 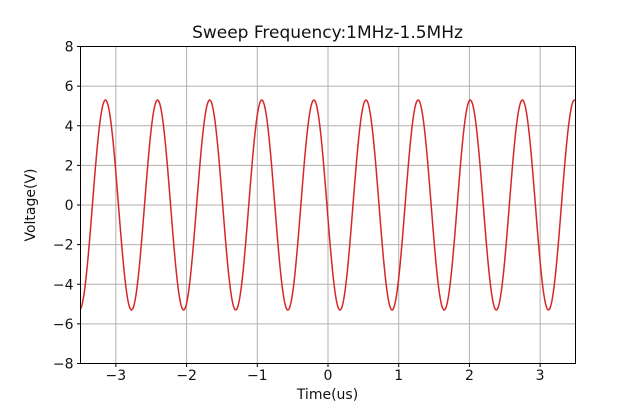 I want to click on x-tick-label: 2, so click(x=469, y=376).